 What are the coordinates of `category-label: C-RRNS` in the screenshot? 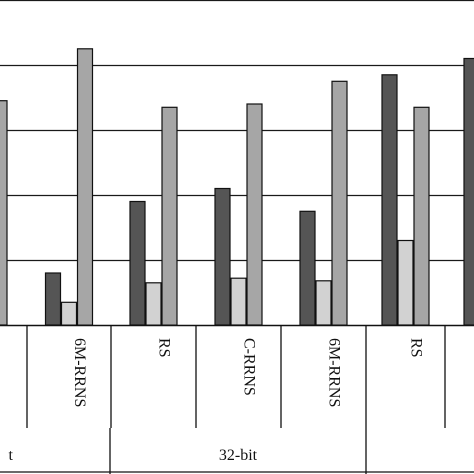 It's located at (249, 367).